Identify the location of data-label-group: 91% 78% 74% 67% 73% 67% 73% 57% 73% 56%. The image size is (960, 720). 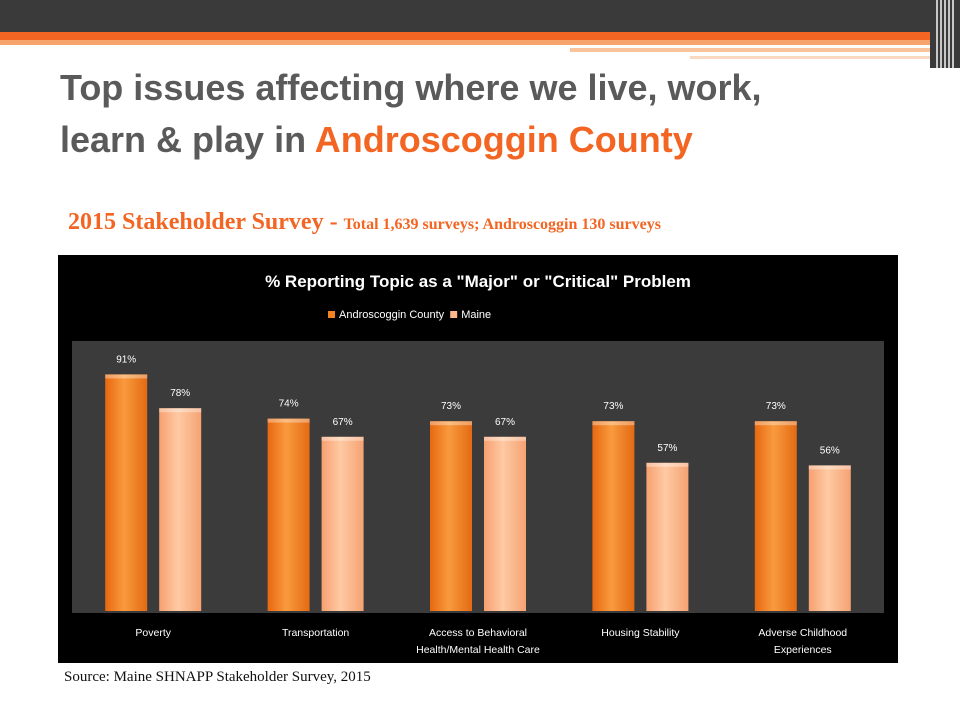
(478, 405).